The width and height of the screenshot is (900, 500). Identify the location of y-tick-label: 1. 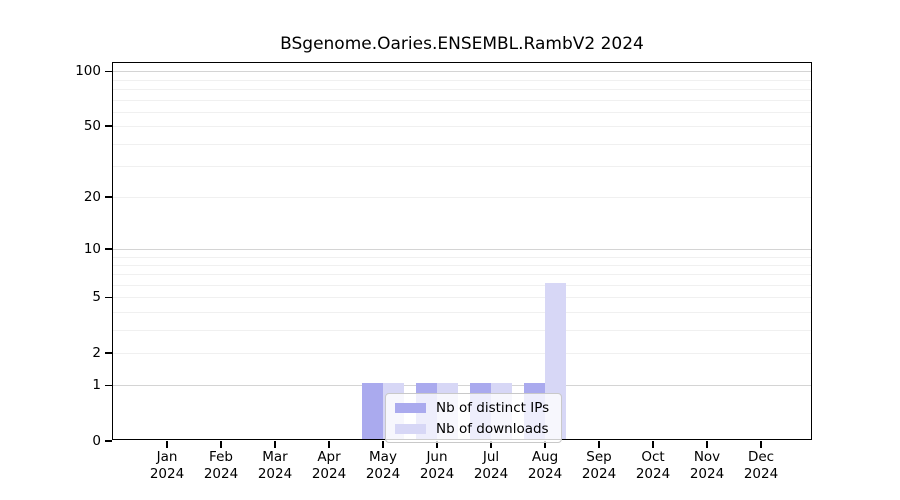
(96, 385).